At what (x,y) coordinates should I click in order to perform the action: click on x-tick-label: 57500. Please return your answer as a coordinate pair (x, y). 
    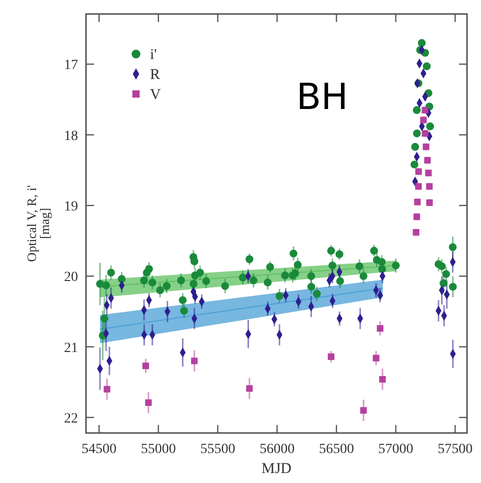
    Looking at the image, I should click on (455, 449).